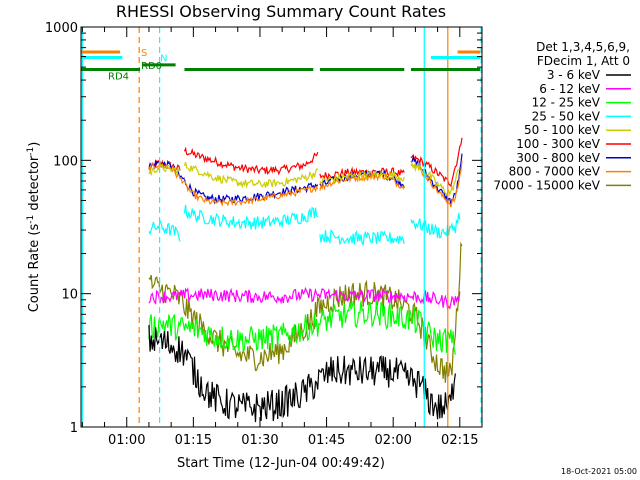 This screenshot has height=480, width=640. Describe the element at coordinates (326, 440) in the screenshot. I see `x-tick-label: 01:45` at that location.